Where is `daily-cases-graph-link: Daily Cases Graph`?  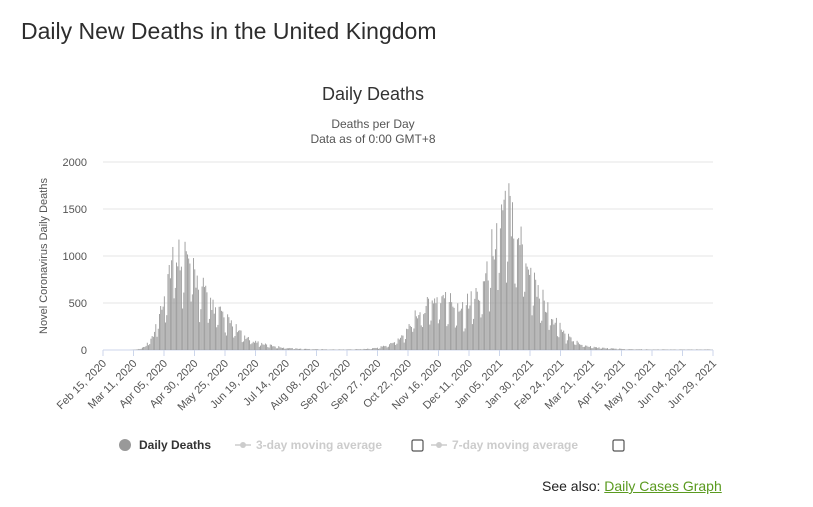 daily-cases-graph-link: Daily Cases Graph is located at coordinates (663, 486).